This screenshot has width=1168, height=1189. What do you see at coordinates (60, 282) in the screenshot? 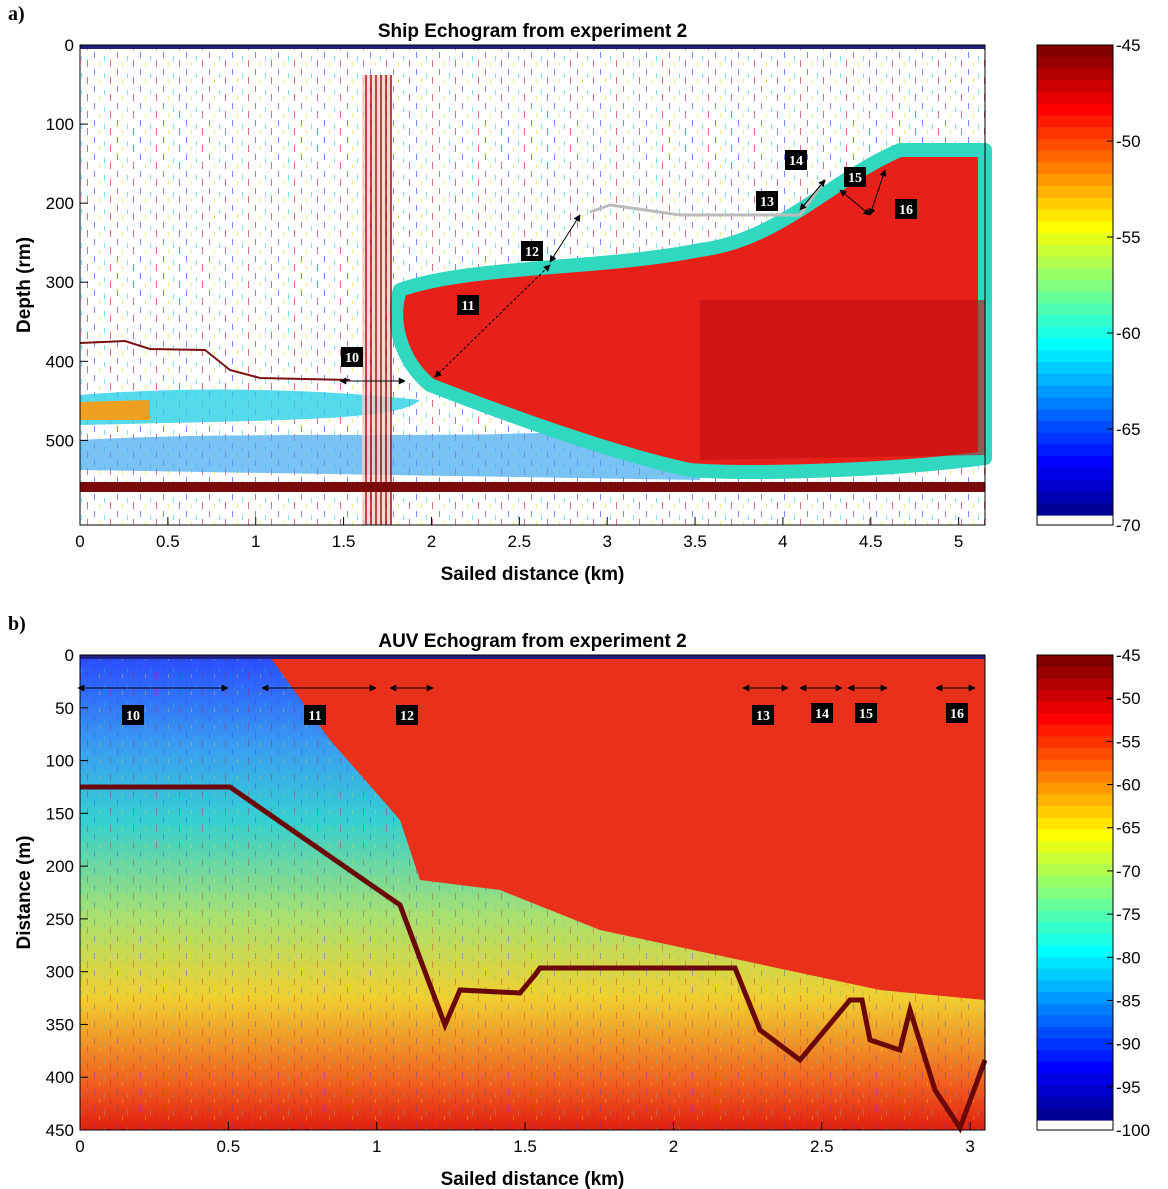
I see `y-tick-label: 300` at bounding box center [60, 282].